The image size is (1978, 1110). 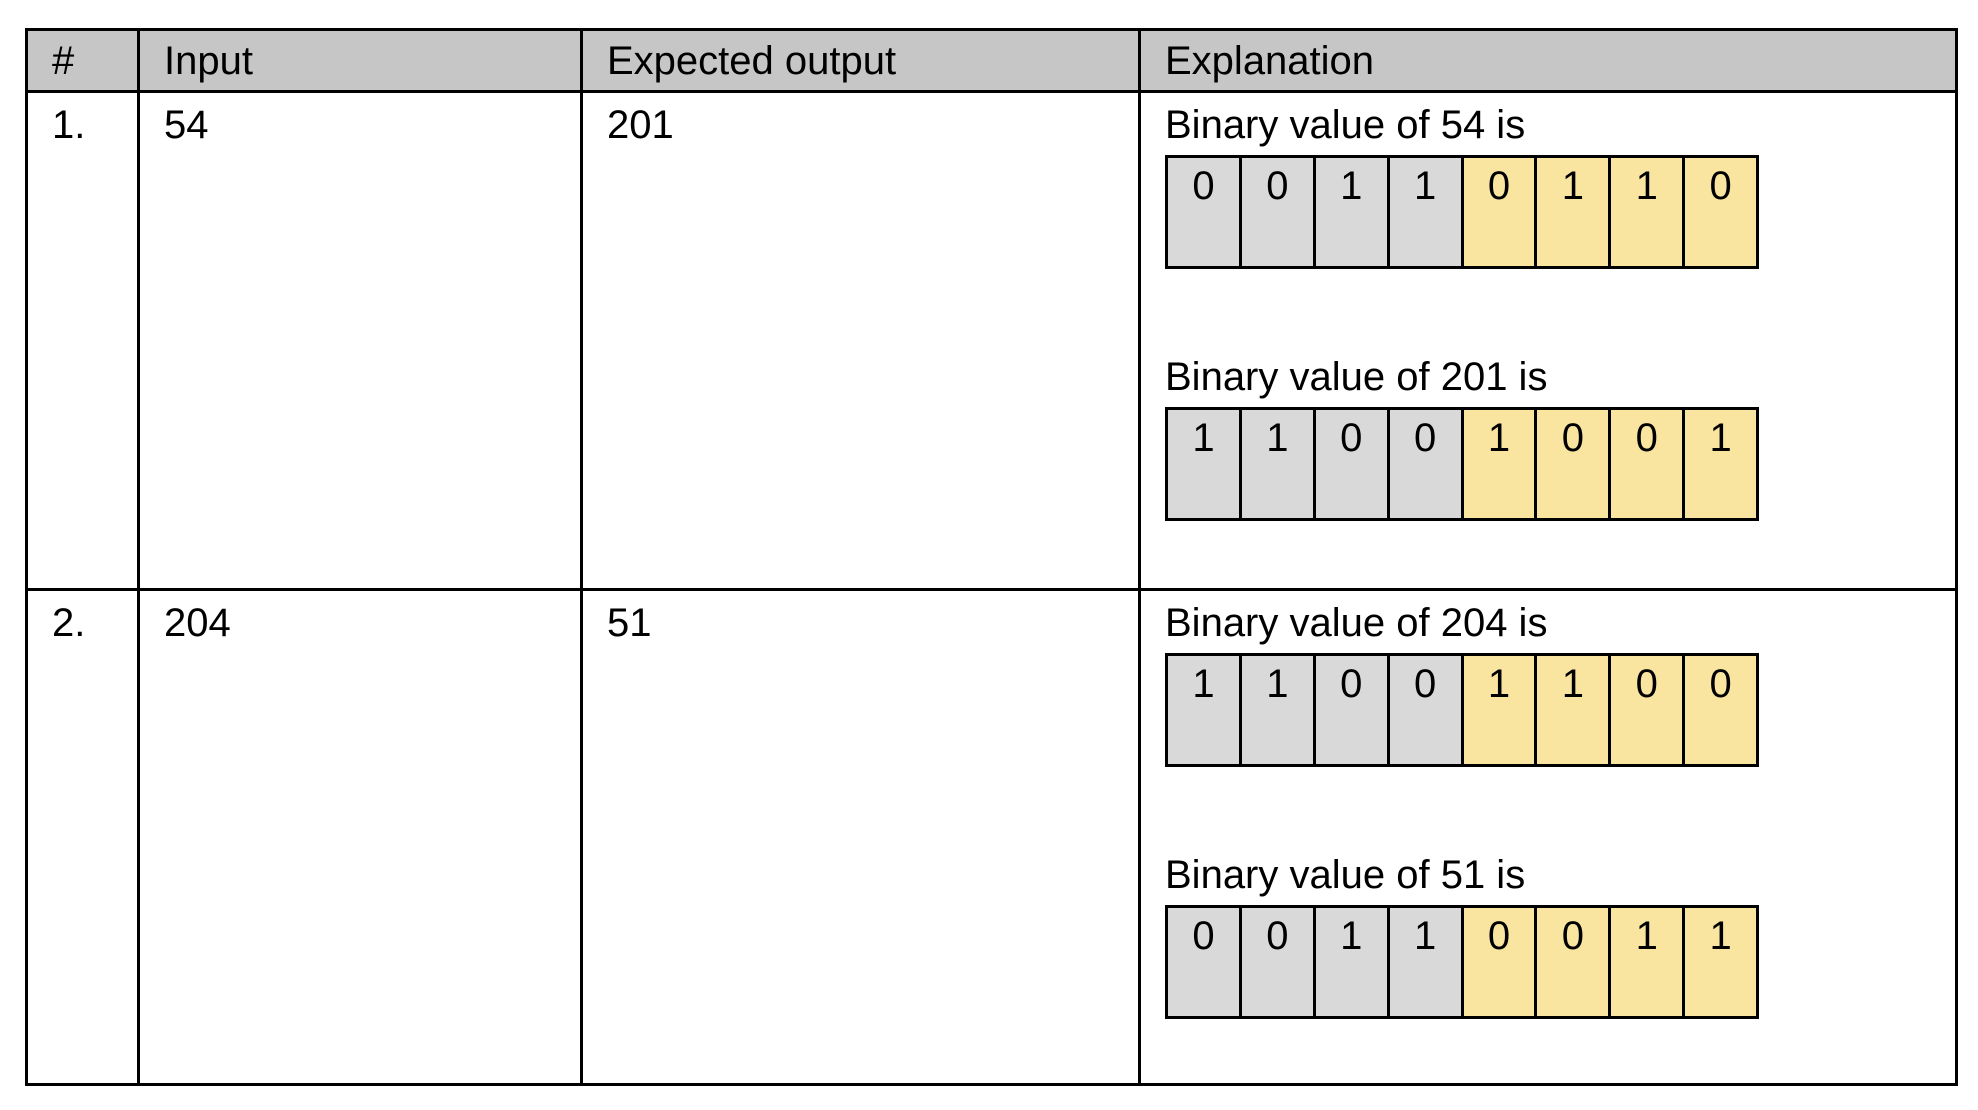 I want to click on binary-label: Binary value of 204 is, so click(x=1356, y=623).